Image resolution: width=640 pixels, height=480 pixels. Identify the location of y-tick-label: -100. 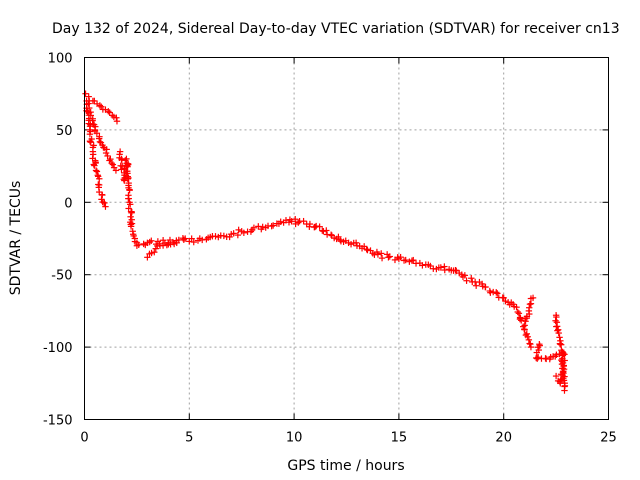
(58, 348).